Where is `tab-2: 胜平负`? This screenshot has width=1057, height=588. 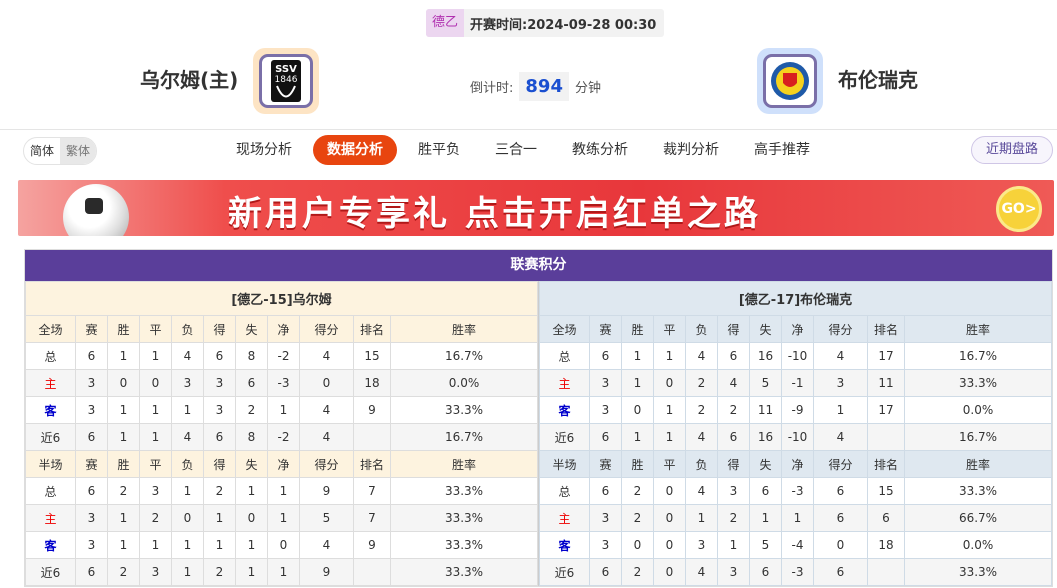
tab-2: 胜平负 is located at coordinates (439, 150).